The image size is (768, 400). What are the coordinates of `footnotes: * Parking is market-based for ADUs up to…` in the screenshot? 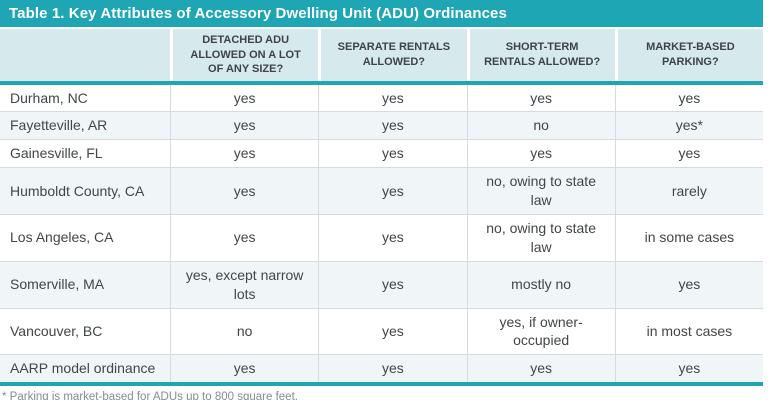 It's located at (381, 393).